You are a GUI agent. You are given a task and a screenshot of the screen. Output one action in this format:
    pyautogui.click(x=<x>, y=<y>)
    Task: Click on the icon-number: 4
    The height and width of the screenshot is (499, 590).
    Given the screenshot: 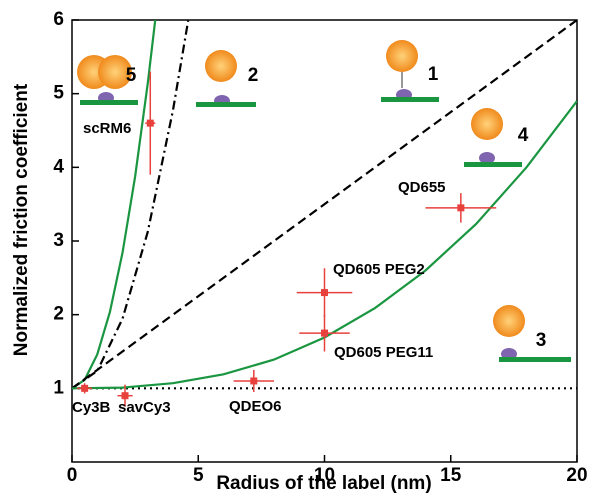 What is the action you would take?
    pyautogui.click(x=523, y=135)
    